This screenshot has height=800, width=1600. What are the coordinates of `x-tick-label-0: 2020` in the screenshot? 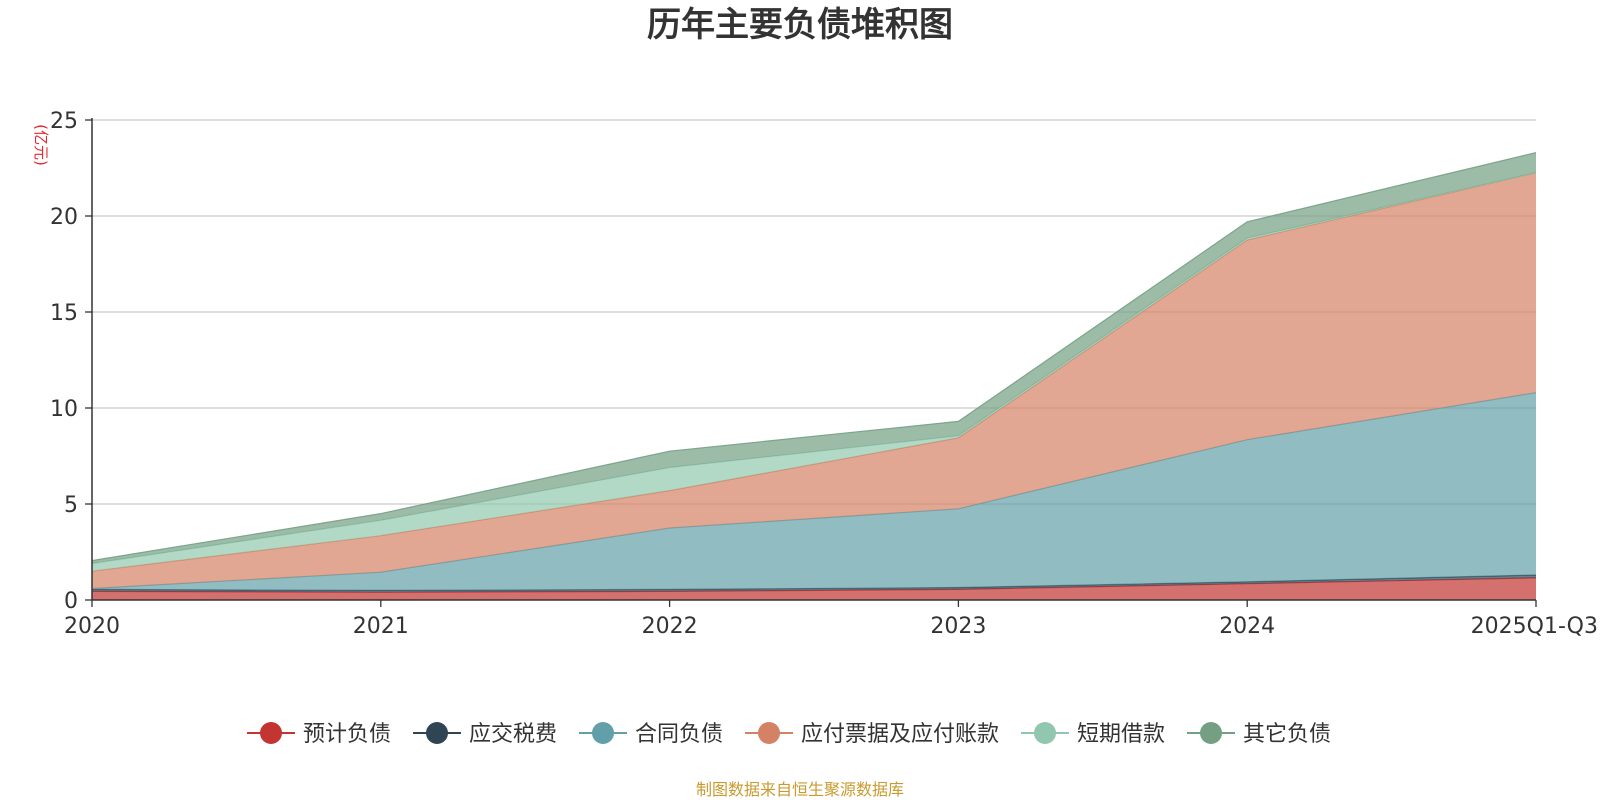 It's located at (92, 626).